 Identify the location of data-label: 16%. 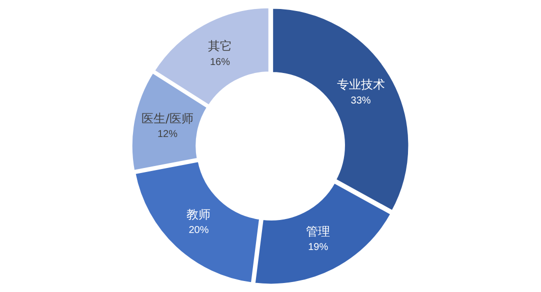
(220, 62).